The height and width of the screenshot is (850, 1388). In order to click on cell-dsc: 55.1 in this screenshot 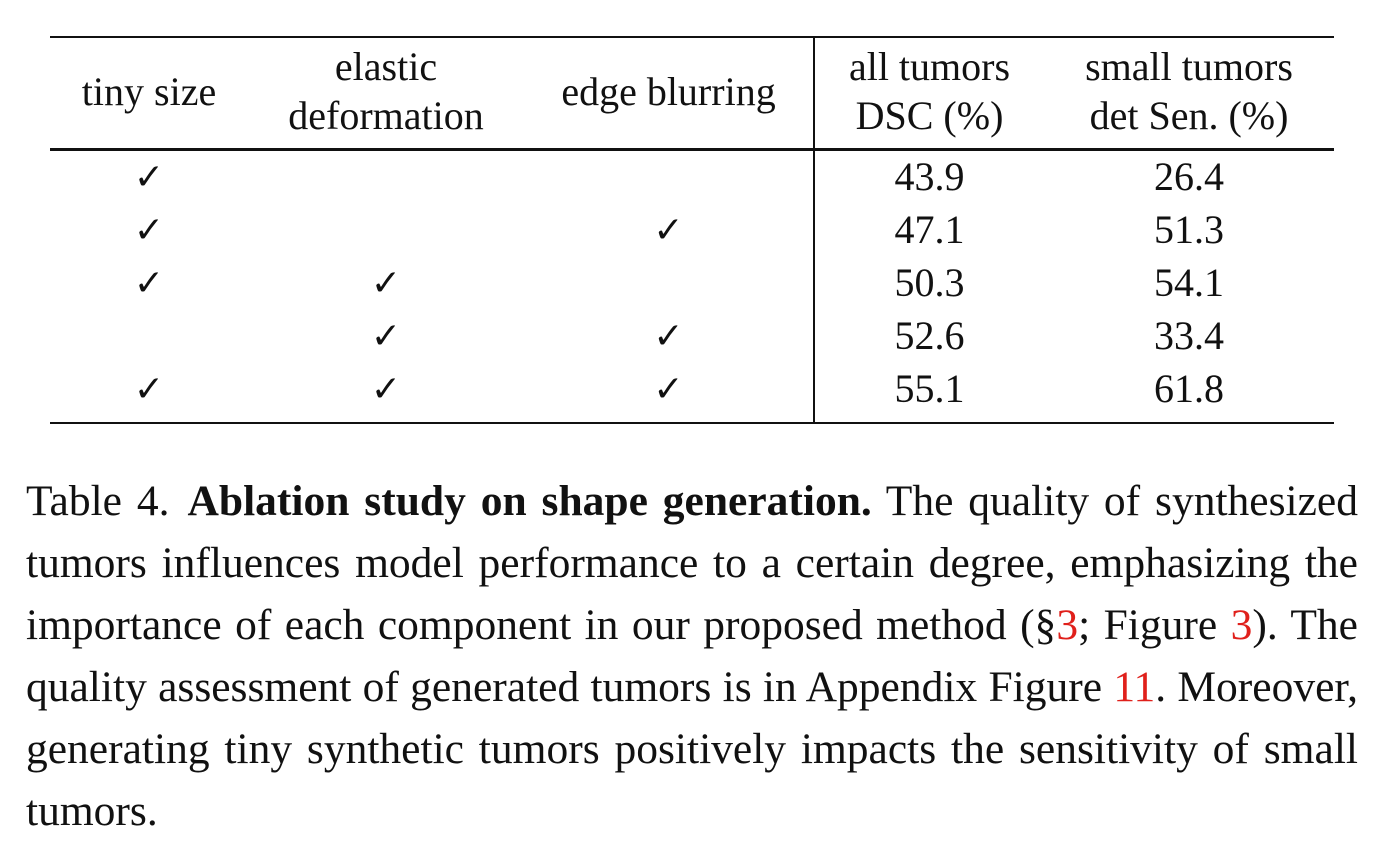, I will do `click(928, 393)`.